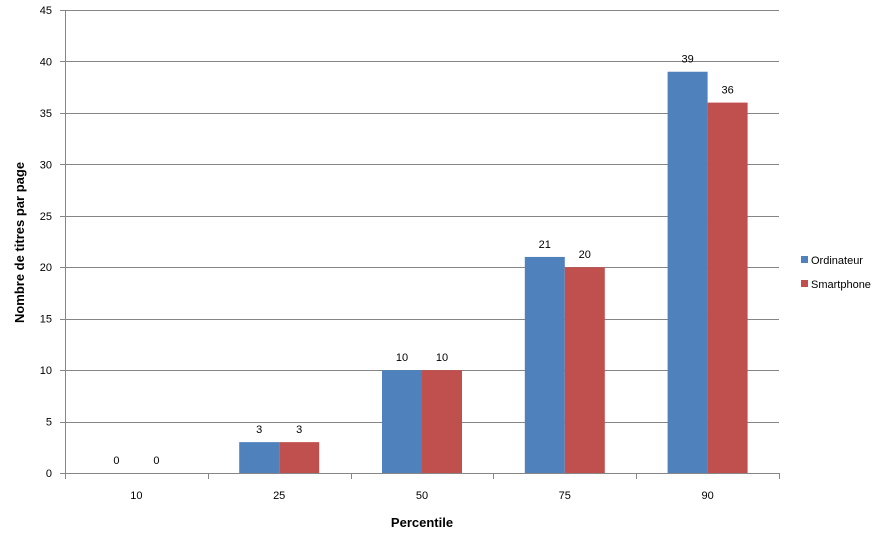 This screenshot has height=533, width=882. Describe the element at coordinates (46, 268) in the screenshot. I see `y-tick-label: 20` at that location.